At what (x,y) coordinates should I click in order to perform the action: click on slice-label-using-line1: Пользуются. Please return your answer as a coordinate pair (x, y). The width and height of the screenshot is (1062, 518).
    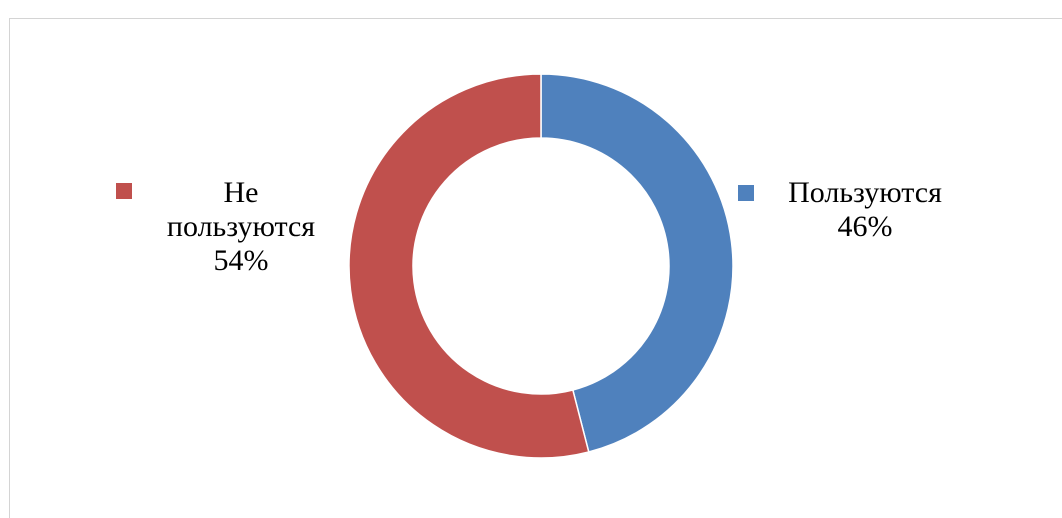
    Looking at the image, I should click on (865, 192).